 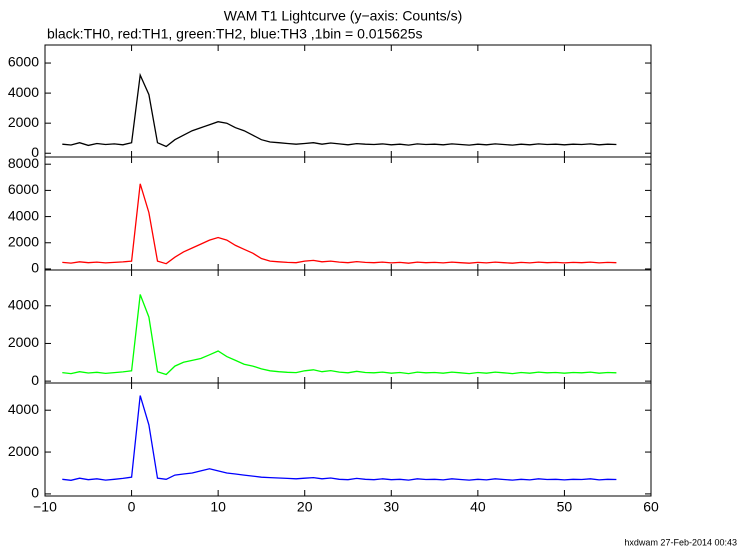 What do you see at coordinates (218, 507) in the screenshot?
I see `x-tick-label: 10` at bounding box center [218, 507].